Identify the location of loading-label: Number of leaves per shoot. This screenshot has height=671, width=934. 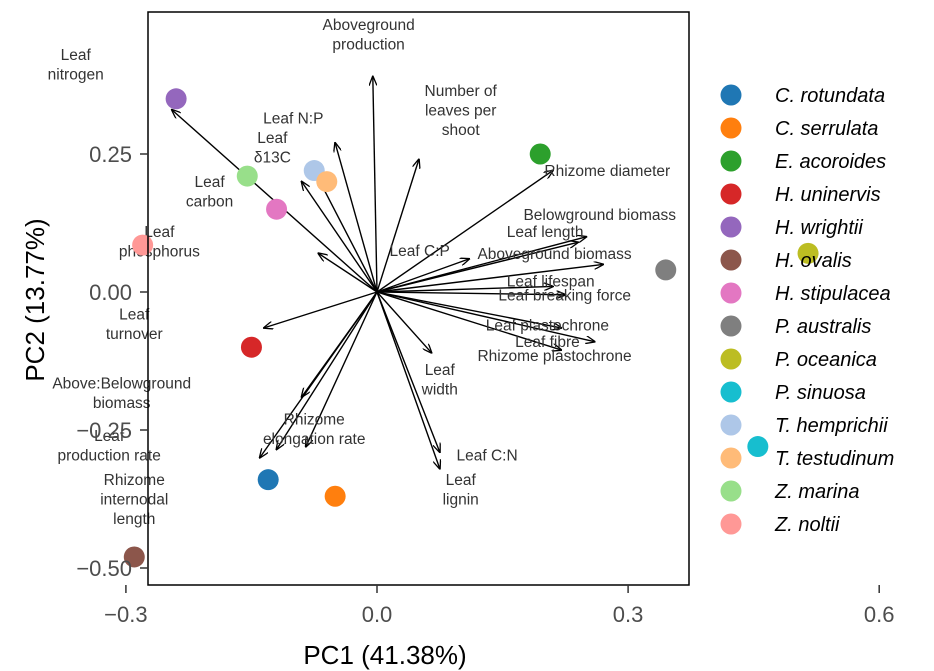
(461, 111).